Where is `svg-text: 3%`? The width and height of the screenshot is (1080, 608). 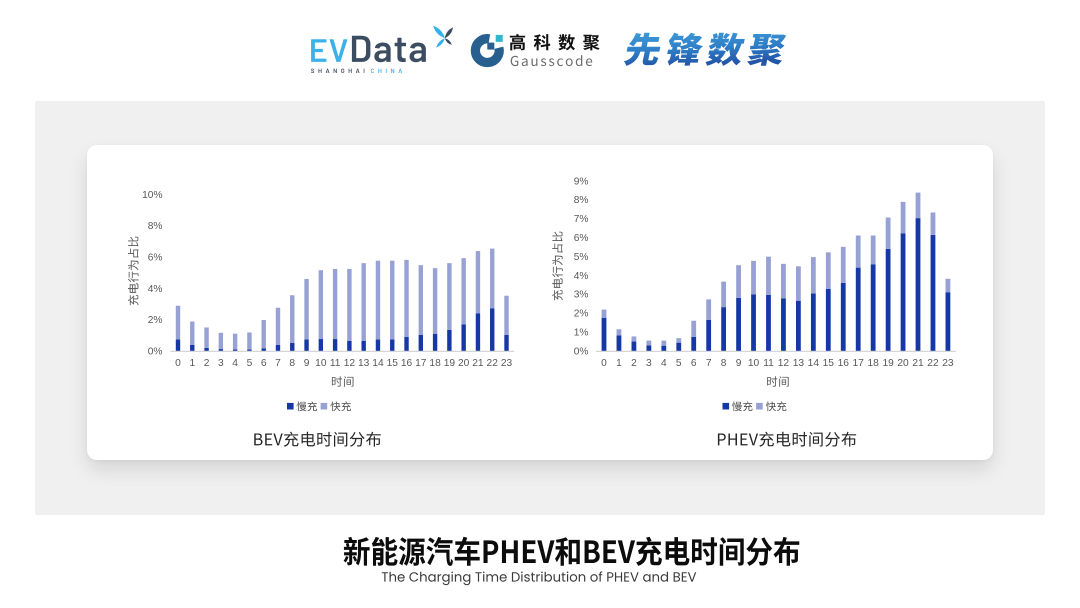
svg-text: 3% is located at coordinates (581, 295).